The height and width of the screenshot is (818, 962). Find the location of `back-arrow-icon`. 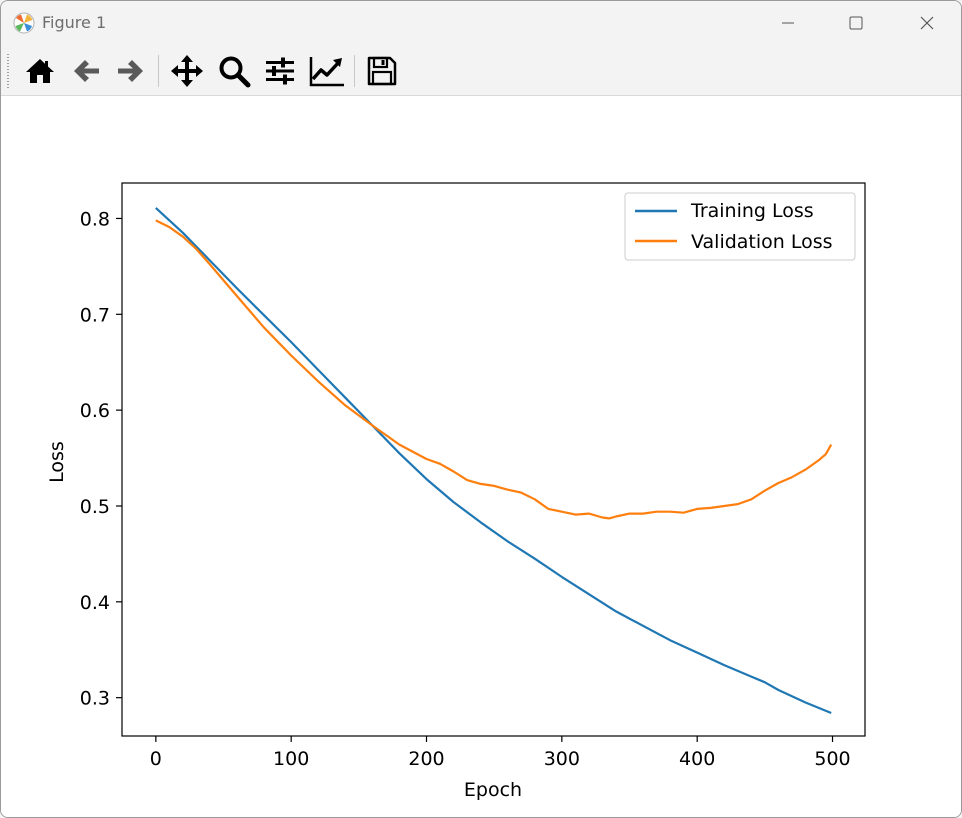

back-arrow-icon is located at coordinates (86, 71).